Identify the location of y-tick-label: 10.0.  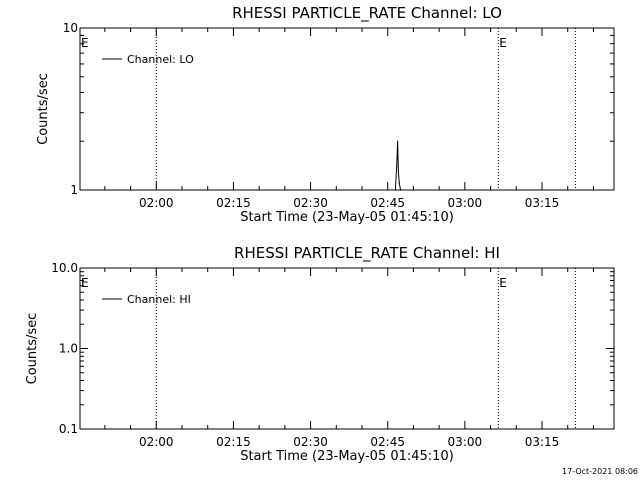
(64, 268).